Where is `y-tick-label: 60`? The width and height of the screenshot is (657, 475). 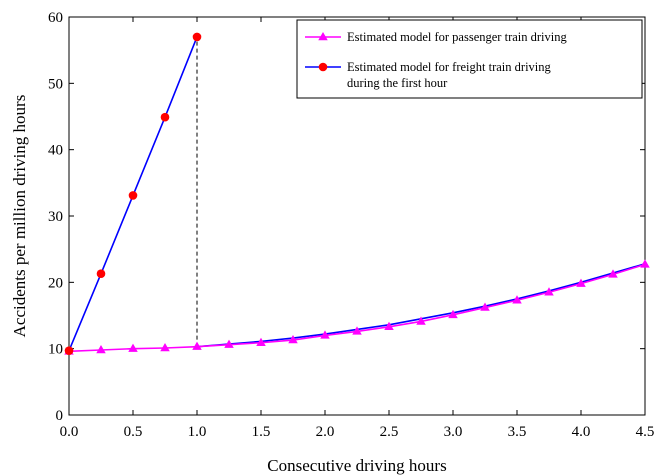
y-tick-label: 60 is located at coordinates (55, 18).